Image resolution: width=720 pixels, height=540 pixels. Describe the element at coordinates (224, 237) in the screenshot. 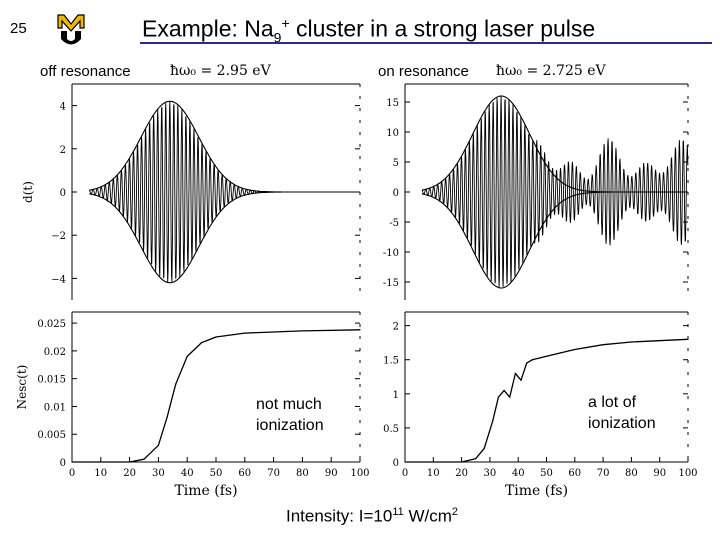

I see `dipole-off-envelope-lower` at that location.